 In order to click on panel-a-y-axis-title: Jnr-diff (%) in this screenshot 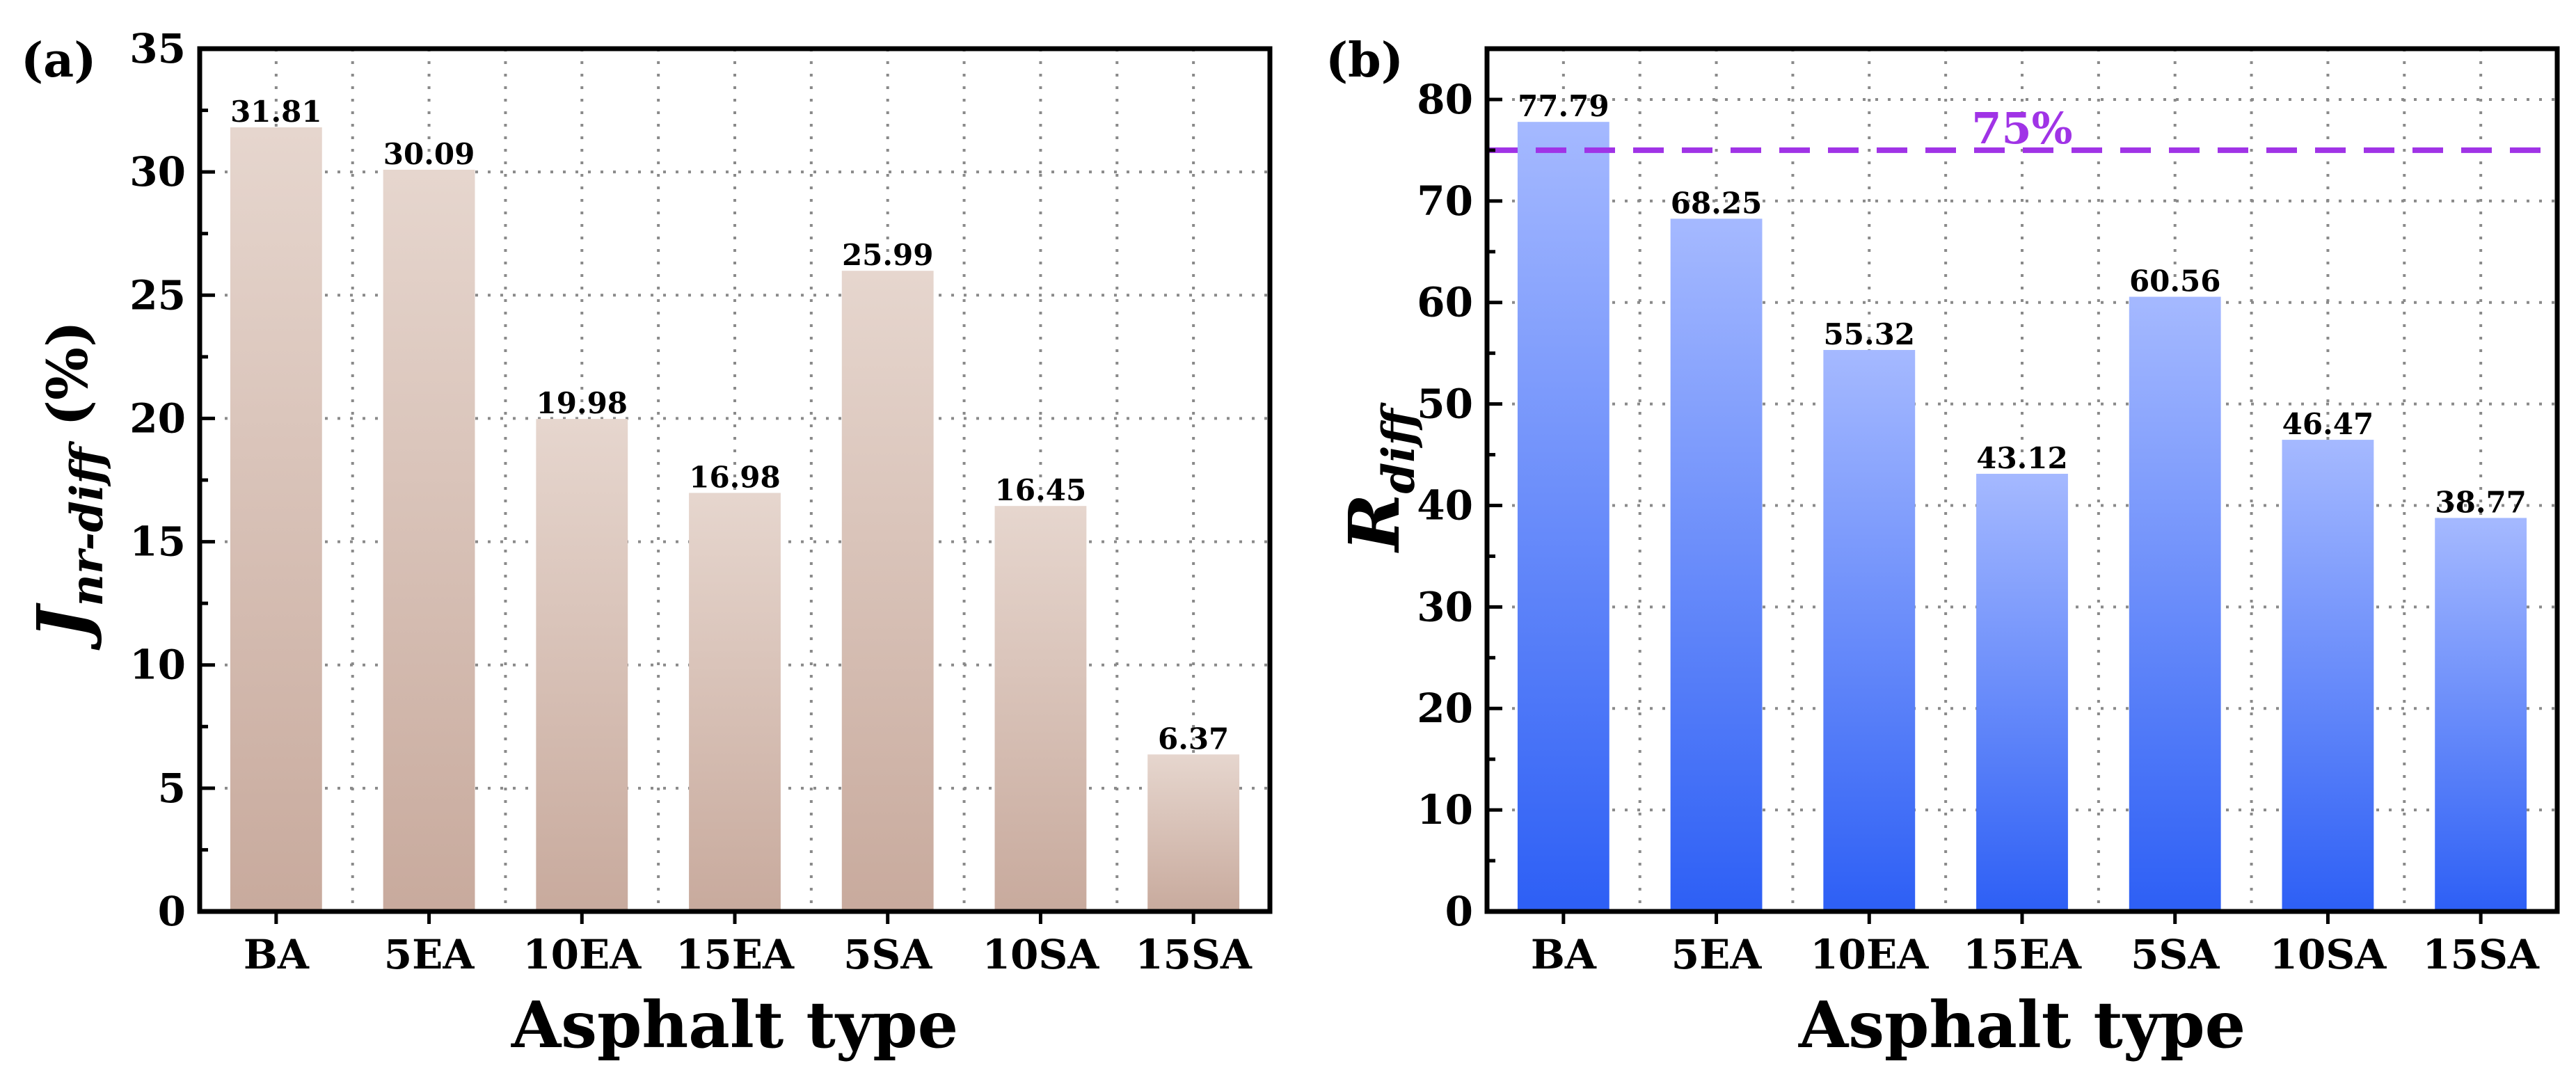, I will do `click(67, 486)`.